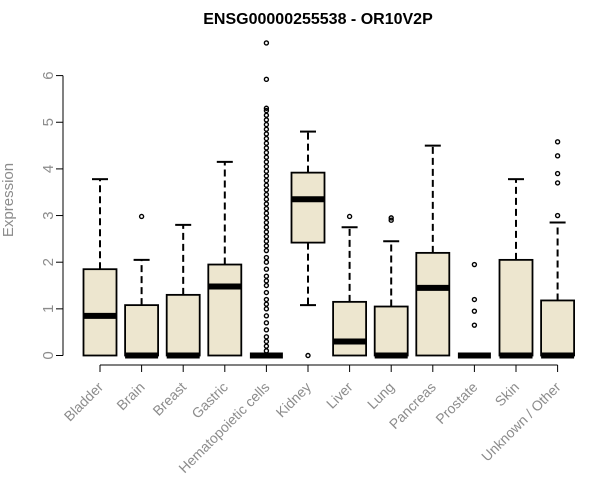 The height and width of the screenshot is (500, 600). I want to click on y-axis-label: Expression, so click(8, 200).